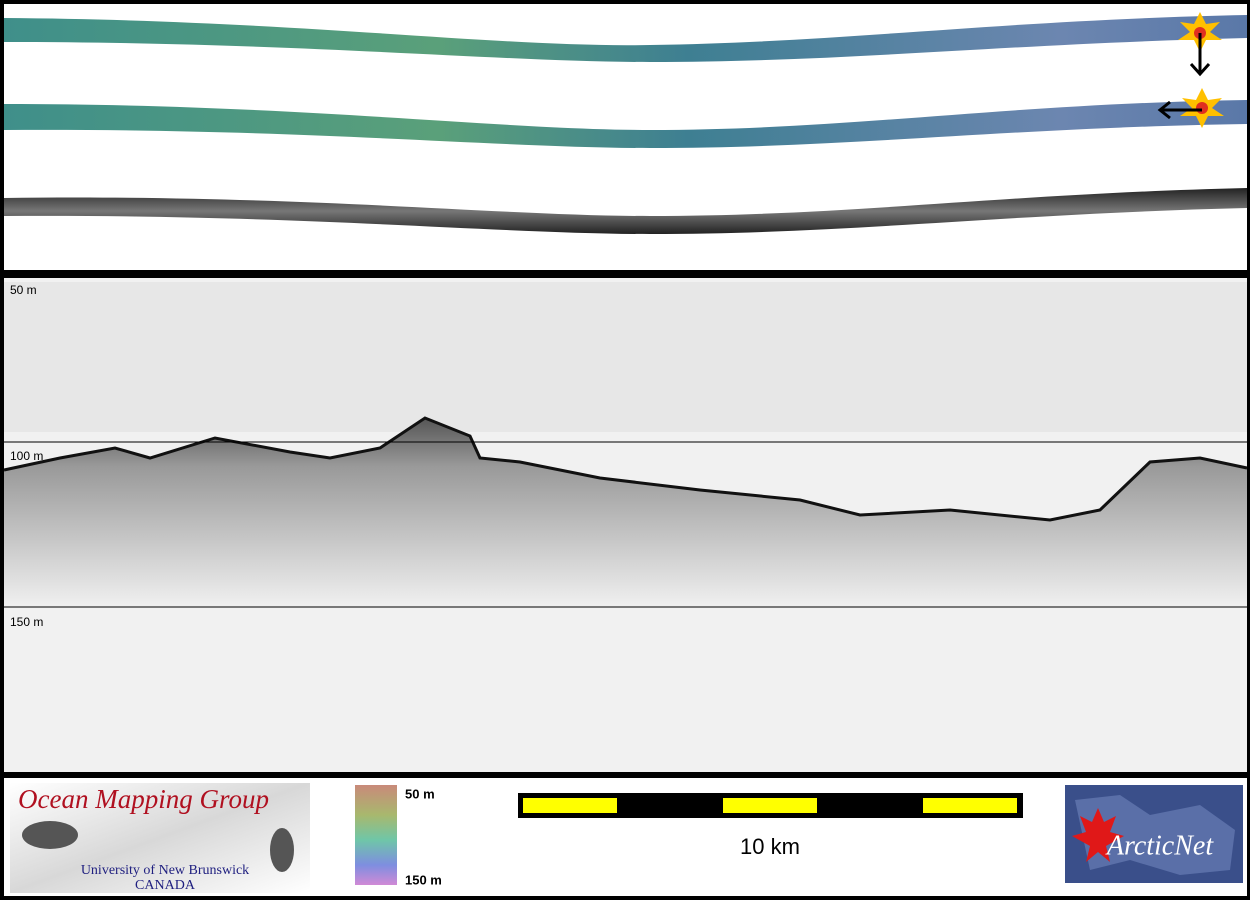 The image size is (1250, 900). What do you see at coordinates (420, 793) in the screenshot?
I see `legend-top: 50 m` at bounding box center [420, 793].